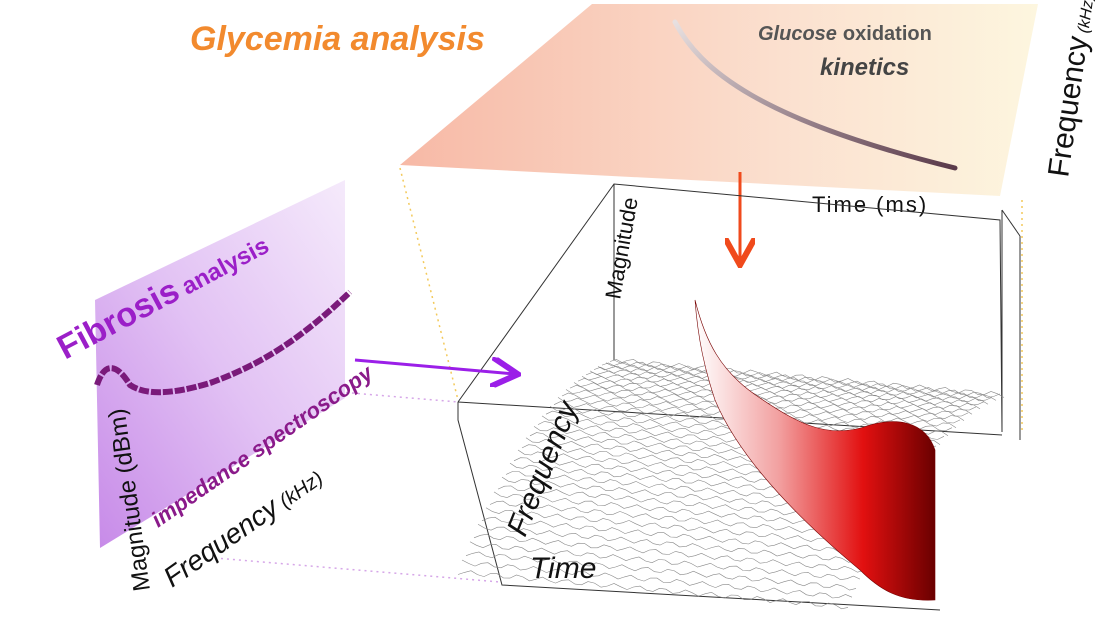 Image resolution: width=1095 pixels, height=623 pixels. I want to click on glucose-label: Glucose oxidation, so click(845, 34).